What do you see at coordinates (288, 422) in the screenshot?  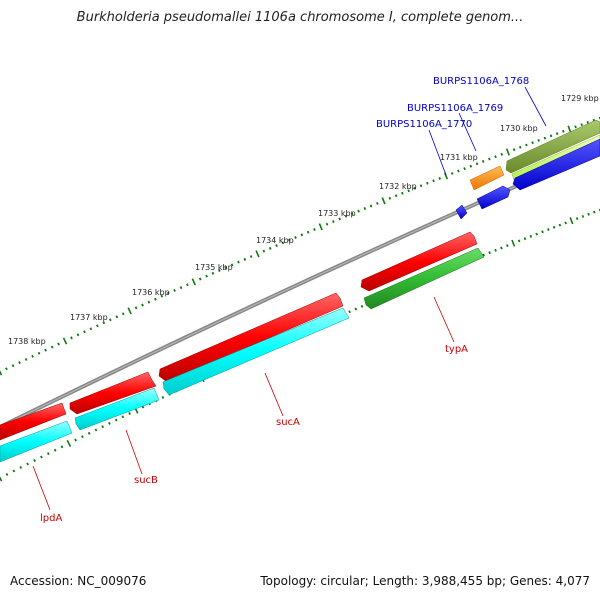 I see `gene-label-sucA: sucA` at bounding box center [288, 422].